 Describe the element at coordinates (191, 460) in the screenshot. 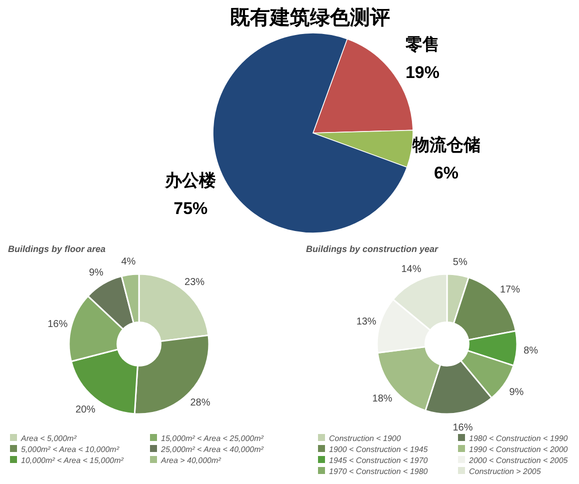

I see `legend-label: Area > 40,000m²` at that location.